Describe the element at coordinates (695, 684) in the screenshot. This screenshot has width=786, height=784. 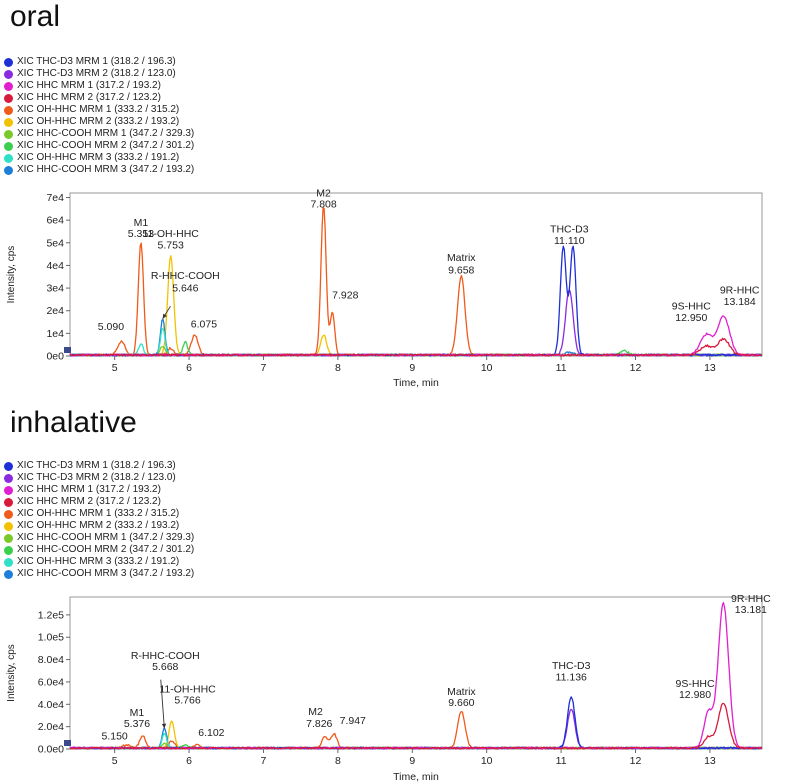
I see `peak-annotation: 9S-HHC` at that location.